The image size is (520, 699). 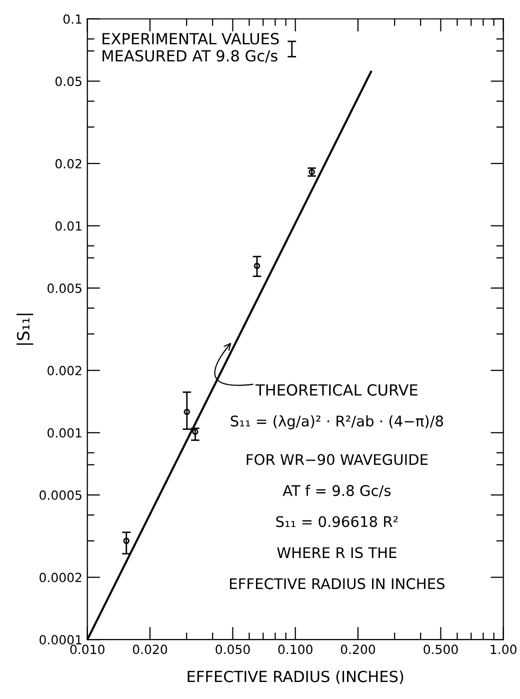 What do you see at coordinates (337, 584) in the screenshot?
I see `annotation: EFFECTIVE RADIUS IN INCHES` at bounding box center [337, 584].